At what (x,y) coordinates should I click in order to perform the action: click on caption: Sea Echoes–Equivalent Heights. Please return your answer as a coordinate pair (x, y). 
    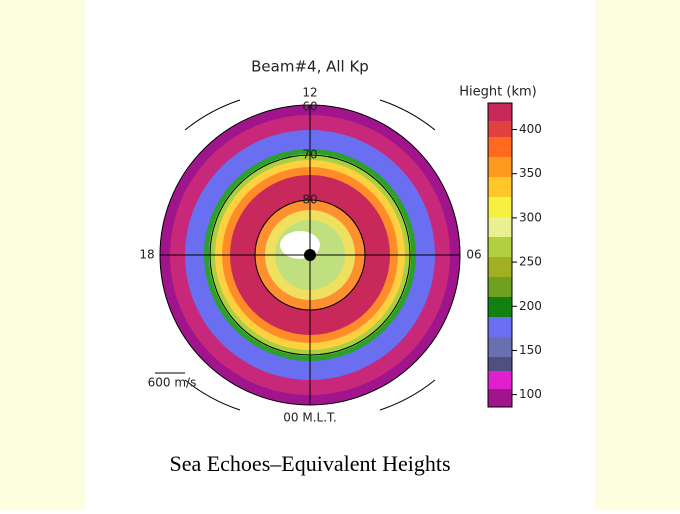
    Looking at the image, I should click on (309, 463).